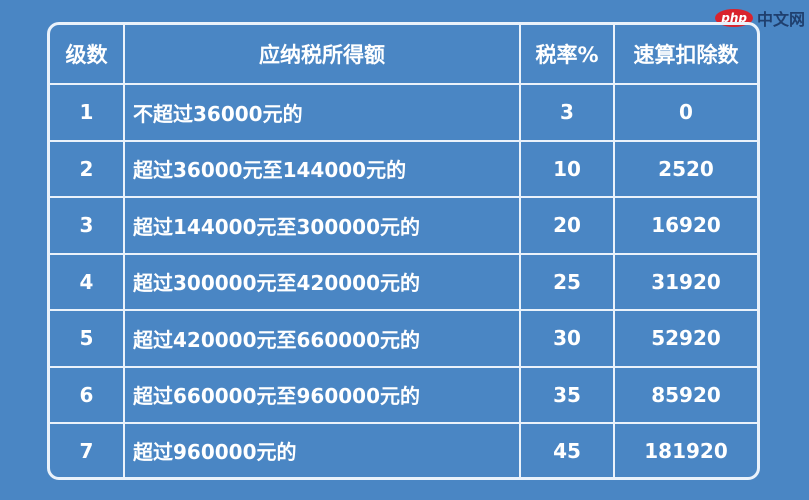 The height and width of the screenshot is (500, 809). Describe the element at coordinates (87, 450) in the screenshot. I see `cell-level: 7` at that location.